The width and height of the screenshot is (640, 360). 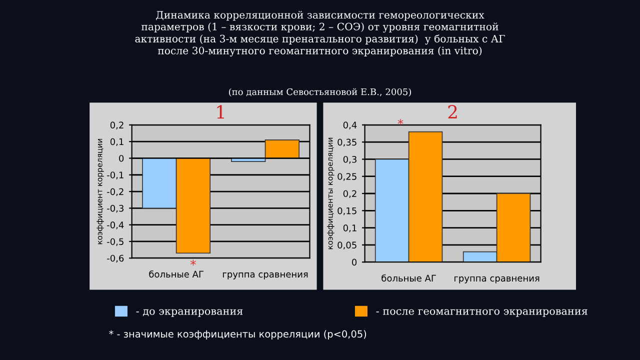 What do you see at coordinates (115, 226) in the screenshot?
I see `y-tick-label: -0,4` at bounding box center [115, 226].